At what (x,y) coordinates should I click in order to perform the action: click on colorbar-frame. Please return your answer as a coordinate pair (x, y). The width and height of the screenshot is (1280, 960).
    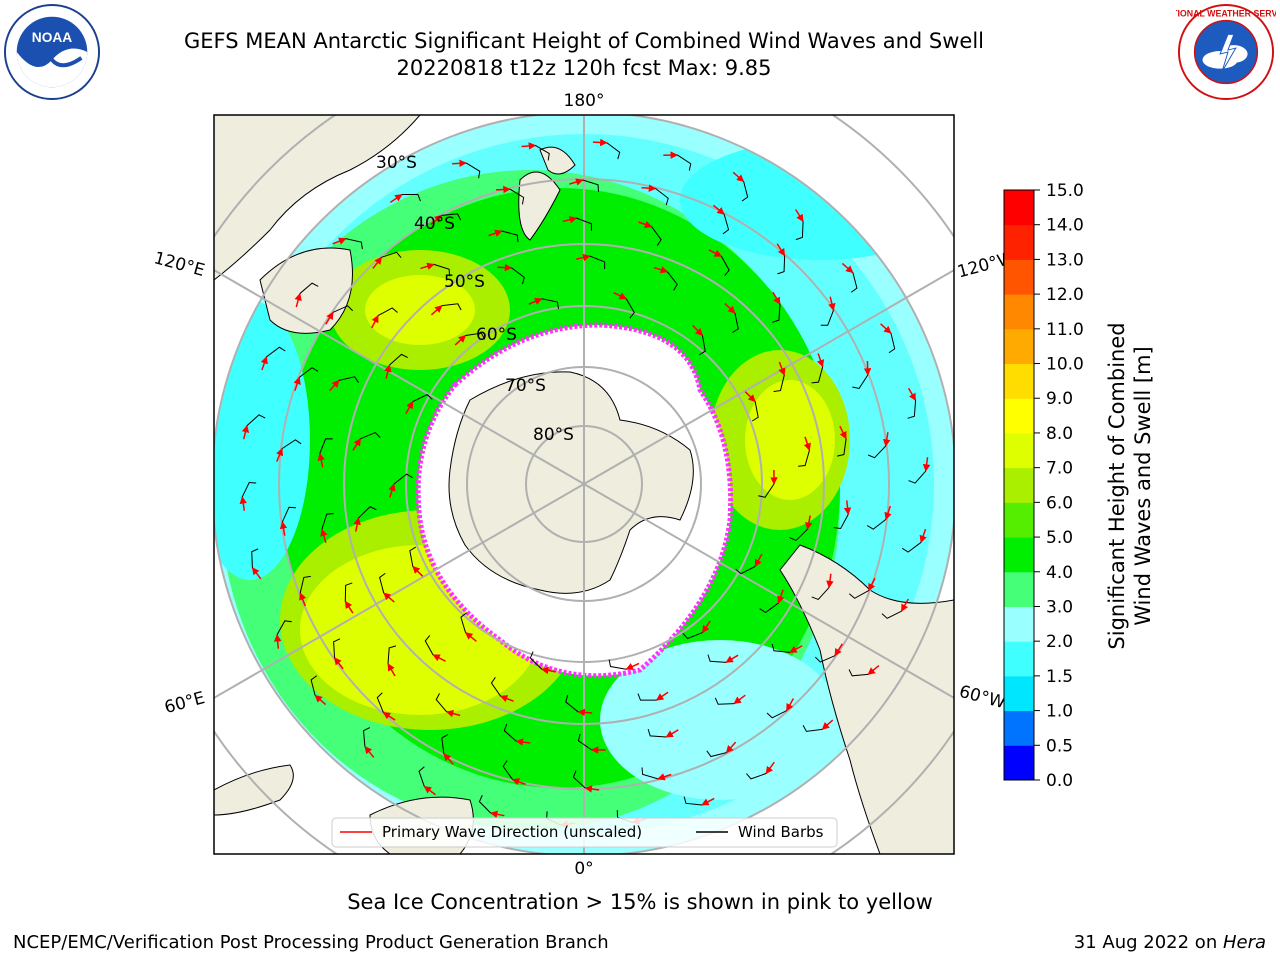
    Looking at the image, I should click on (1019, 485).